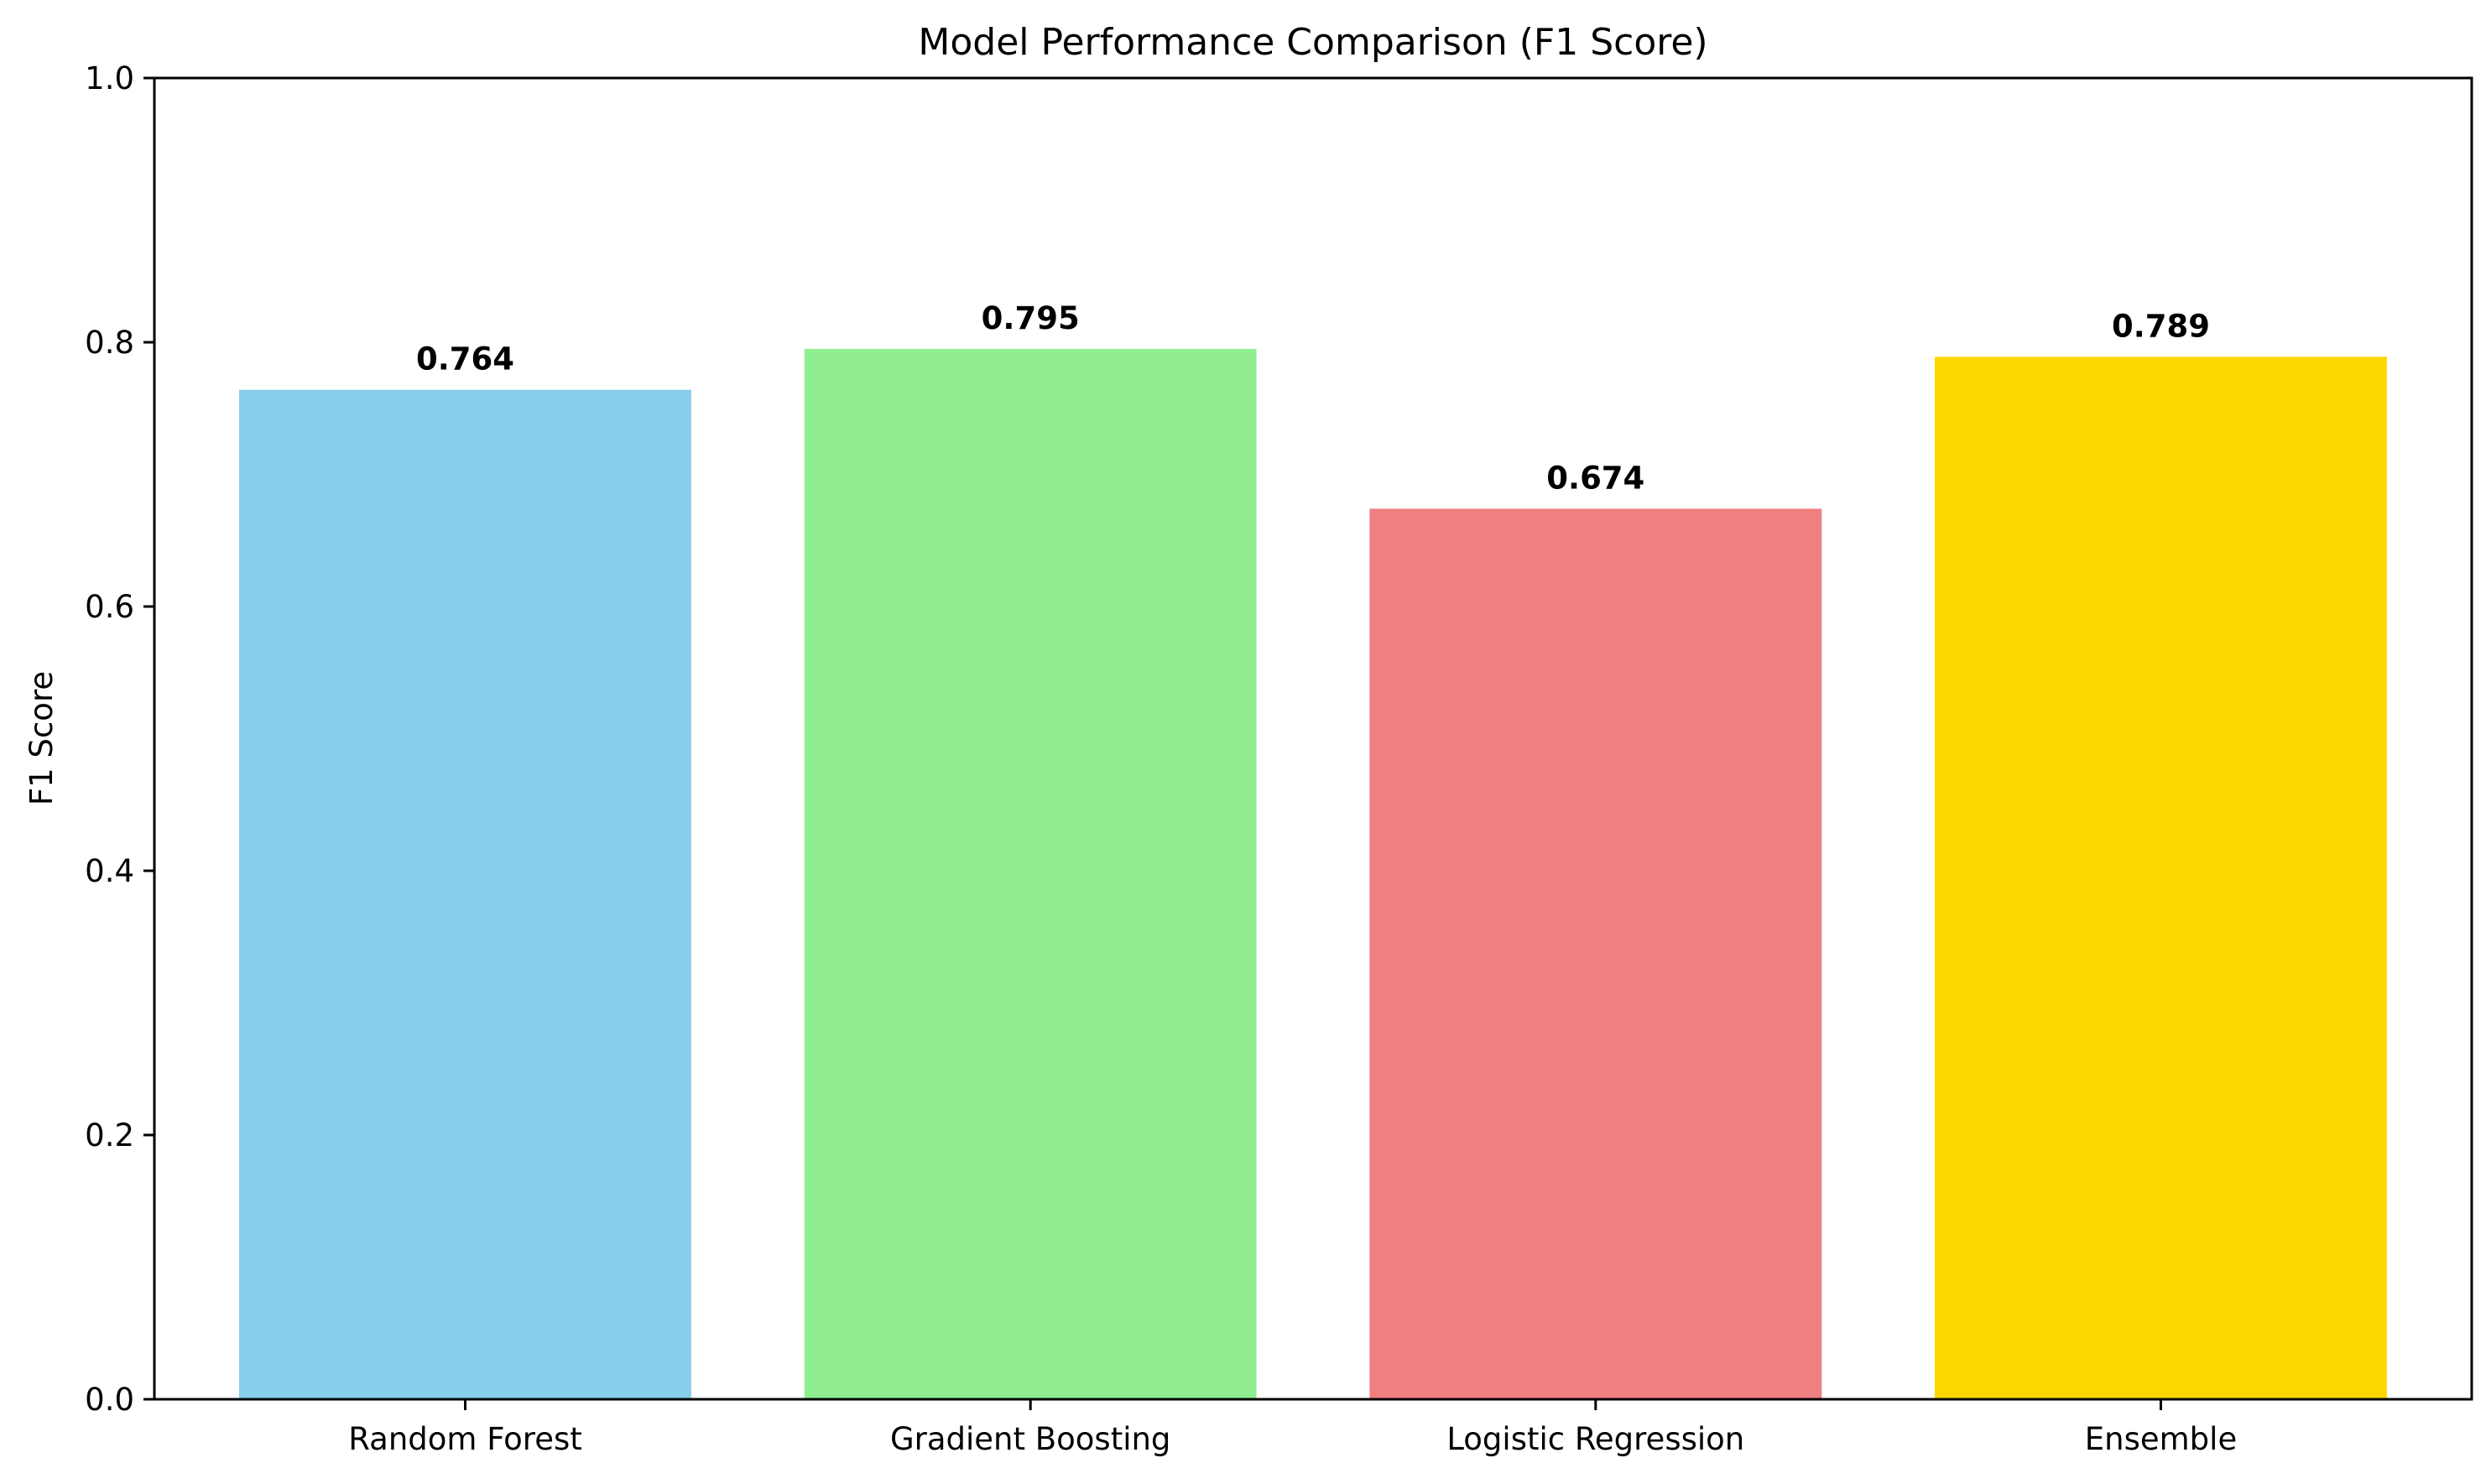 The height and width of the screenshot is (1484, 2491). What do you see at coordinates (465, 359) in the screenshot?
I see `bar-value-label: 0.764` at bounding box center [465, 359].